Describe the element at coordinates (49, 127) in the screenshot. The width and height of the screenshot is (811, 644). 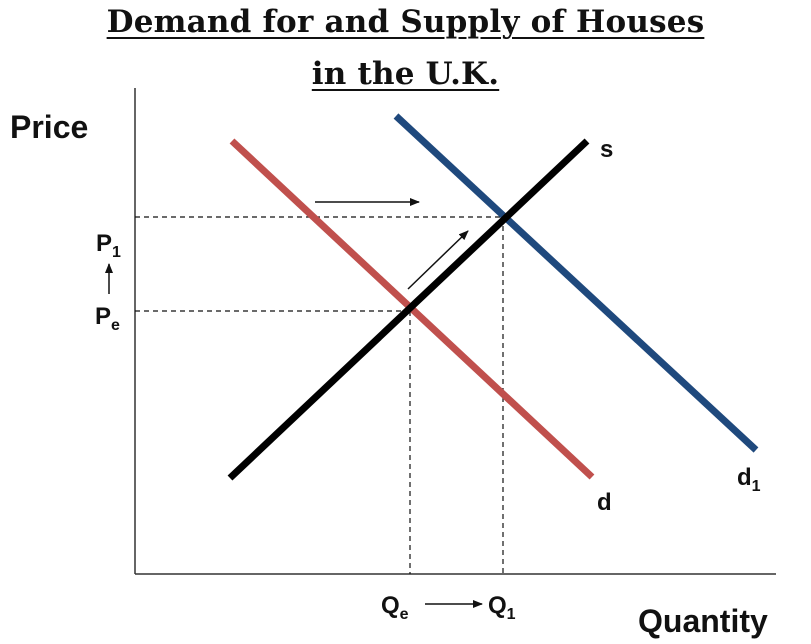
I see `y-axis-label: Price` at that location.